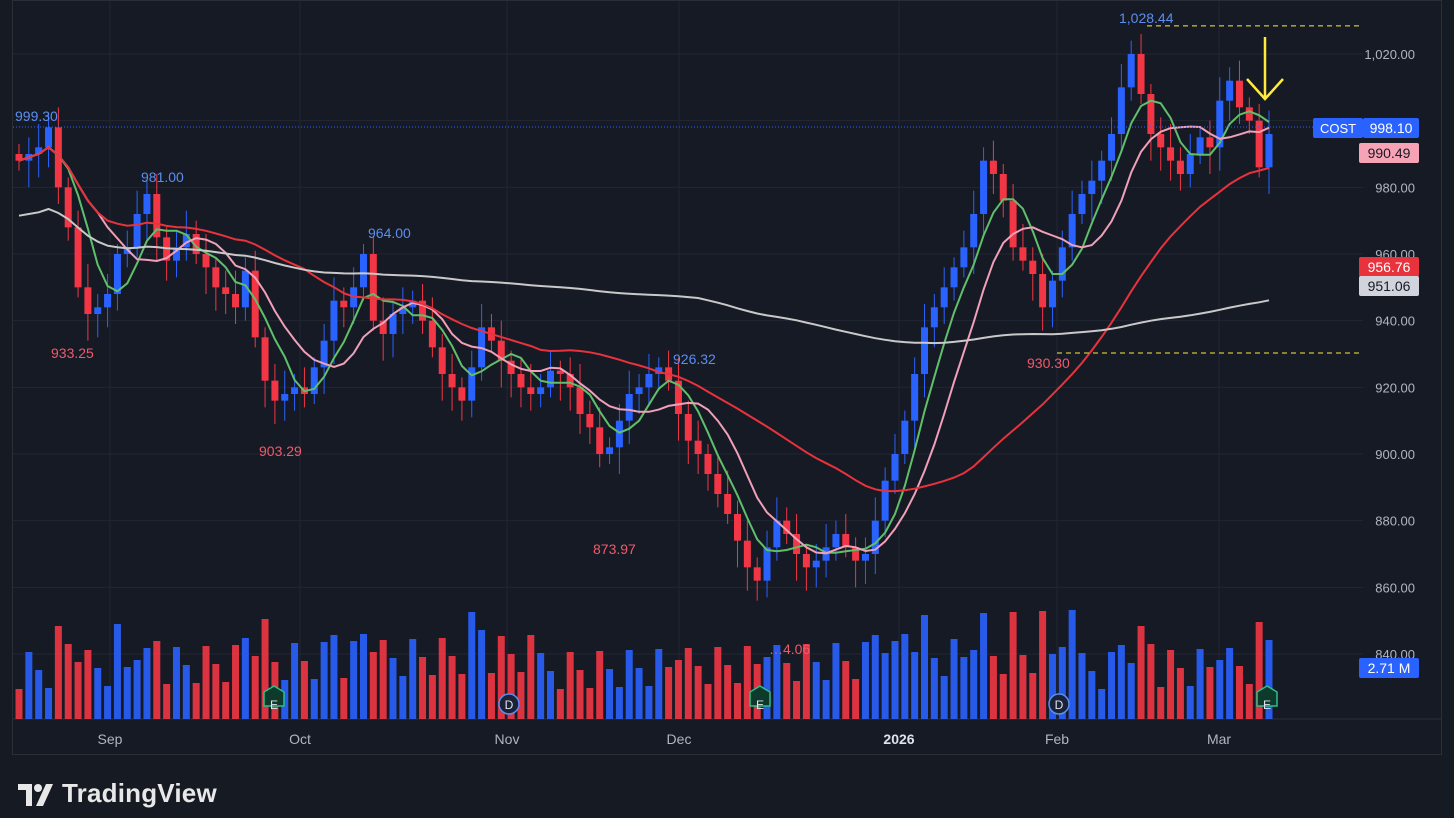 Image resolution: width=1454 pixels, height=818 pixels. Describe the element at coordinates (760, 698) in the screenshot. I see `earnings-marker-icon: E` at that location.